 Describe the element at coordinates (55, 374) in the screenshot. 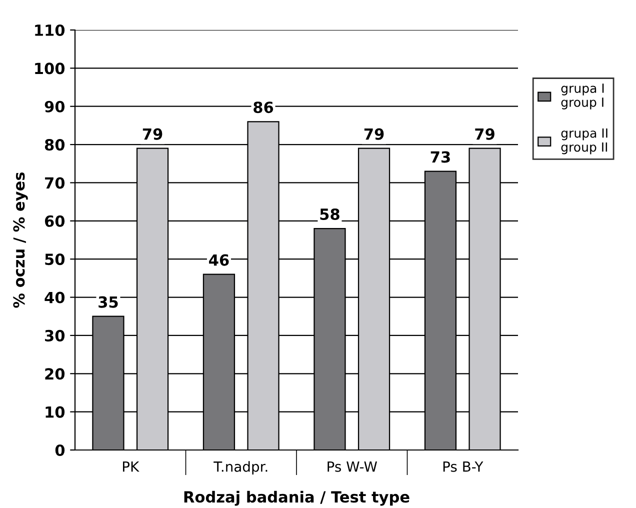

I see `y-tick-label: 20` at that location.